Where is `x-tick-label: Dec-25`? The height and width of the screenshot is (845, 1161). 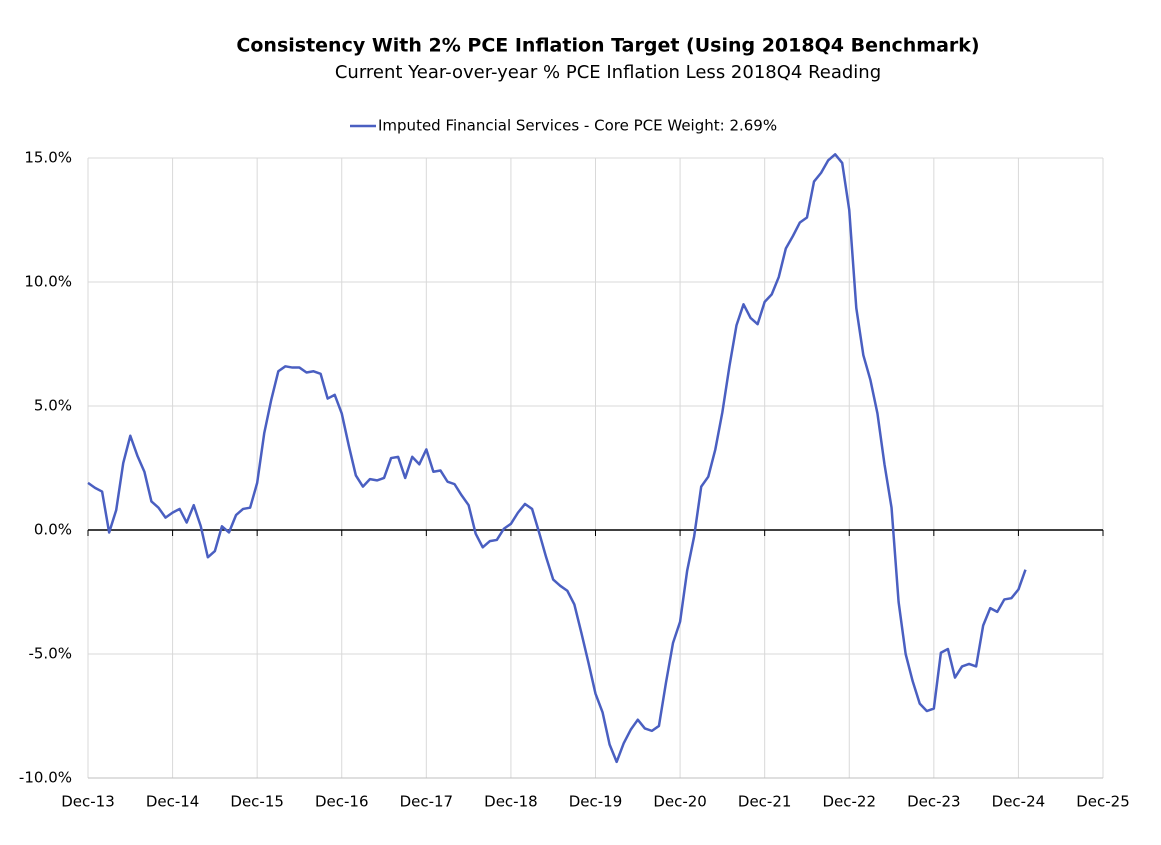 x-tick-label: Dec-25 is located at coordinates (1103, 802).